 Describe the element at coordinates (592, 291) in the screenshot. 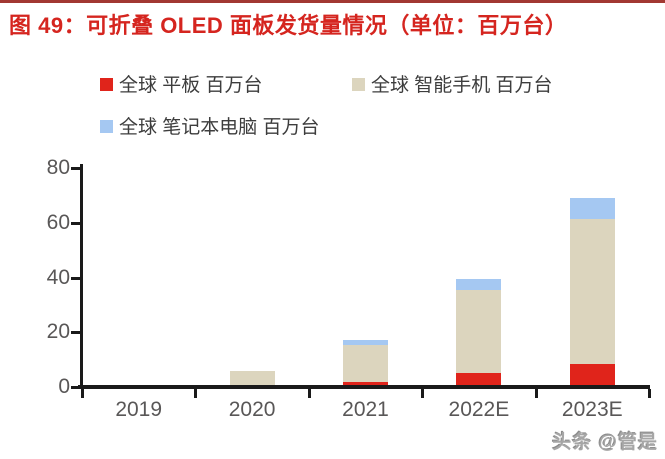

I see `bar-segment-2023e-smartphone` at that location.